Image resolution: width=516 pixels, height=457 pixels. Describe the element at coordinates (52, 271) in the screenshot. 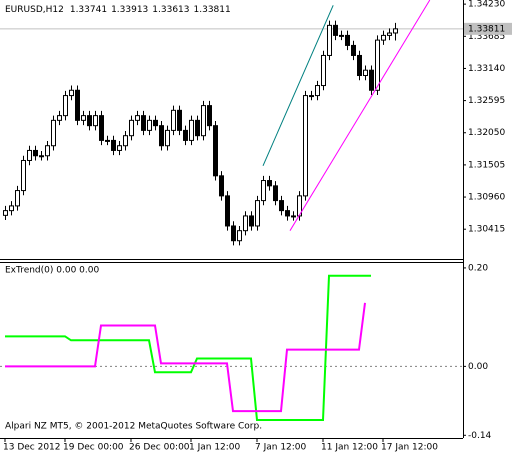

I see `indicator-title: ExTrend(0) 0.00 0.00` at that location.